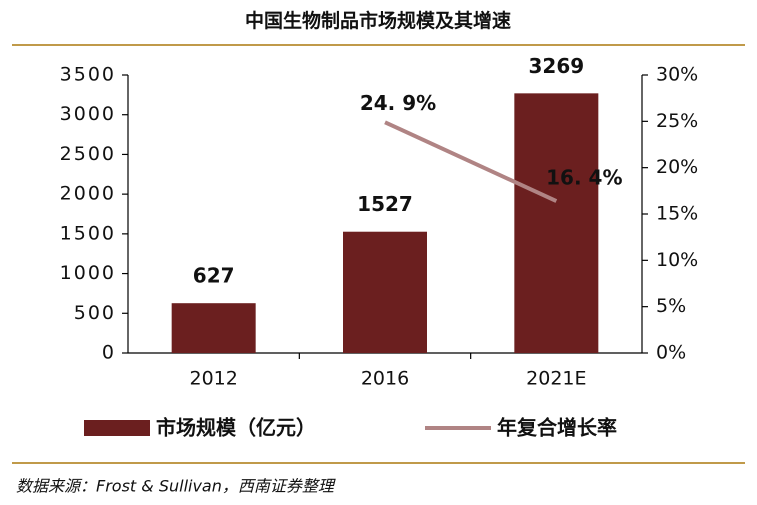 The image size is (757, 505). Describe the element at coordinates (671, 353) in the screenshot. I see `y2-tick-label: 0%` at that location.